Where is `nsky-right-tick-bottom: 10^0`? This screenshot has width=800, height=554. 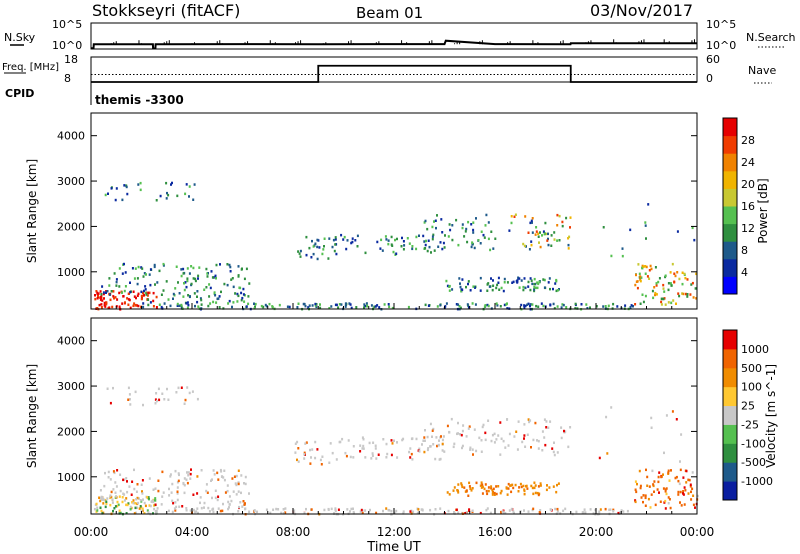 nsky-right-tick-bottom: 10^0 is located at coordinates (721, 45).